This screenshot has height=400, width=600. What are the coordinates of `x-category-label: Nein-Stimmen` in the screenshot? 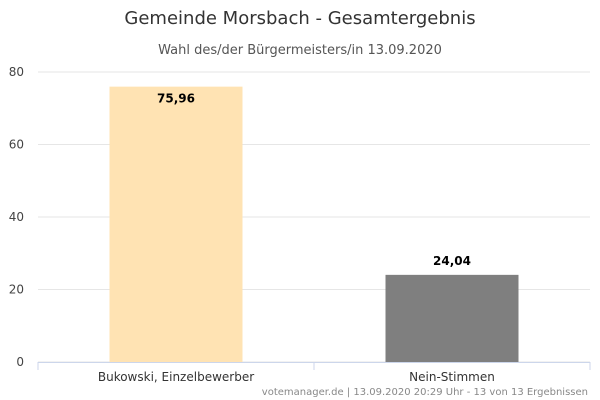 It's located at (452, 377).